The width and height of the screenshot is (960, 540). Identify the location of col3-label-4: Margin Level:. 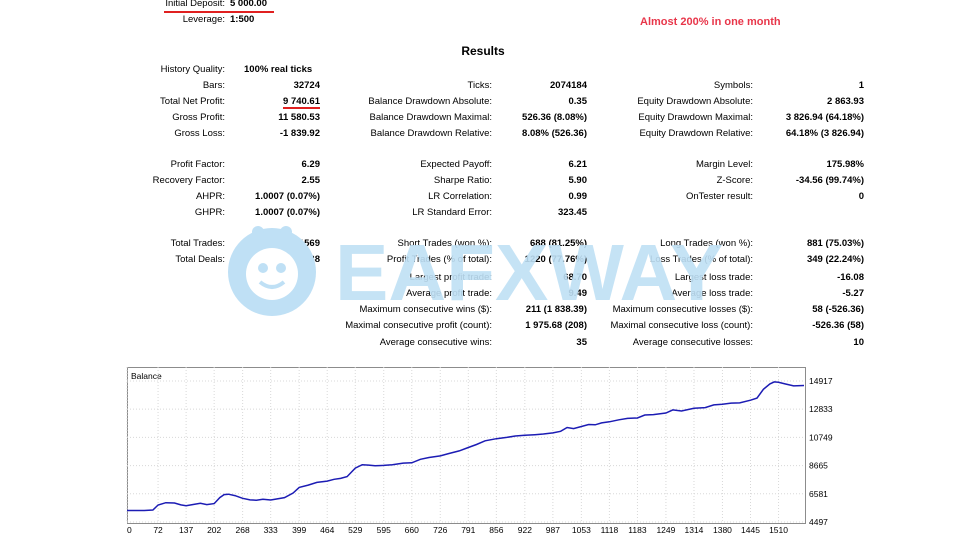
(724, 164).